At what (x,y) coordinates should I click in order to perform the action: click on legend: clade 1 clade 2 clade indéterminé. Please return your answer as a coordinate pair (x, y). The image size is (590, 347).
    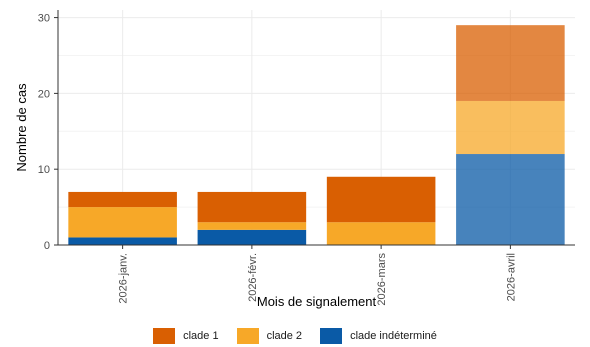
    Looking at the image, I should click on (295, 336).